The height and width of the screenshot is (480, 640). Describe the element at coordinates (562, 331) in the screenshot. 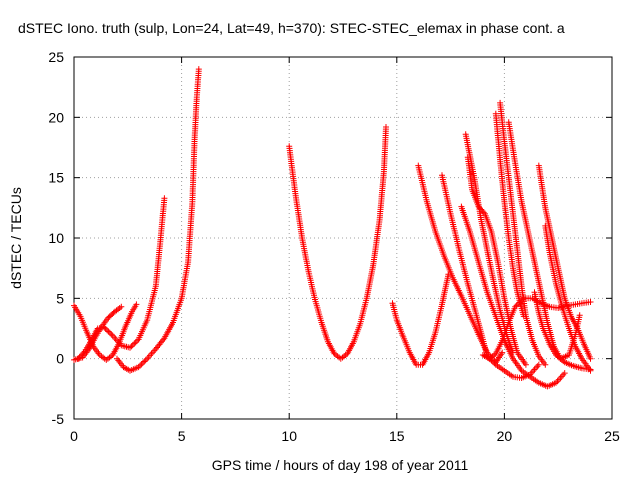

I see `series-pass-r` at that location.